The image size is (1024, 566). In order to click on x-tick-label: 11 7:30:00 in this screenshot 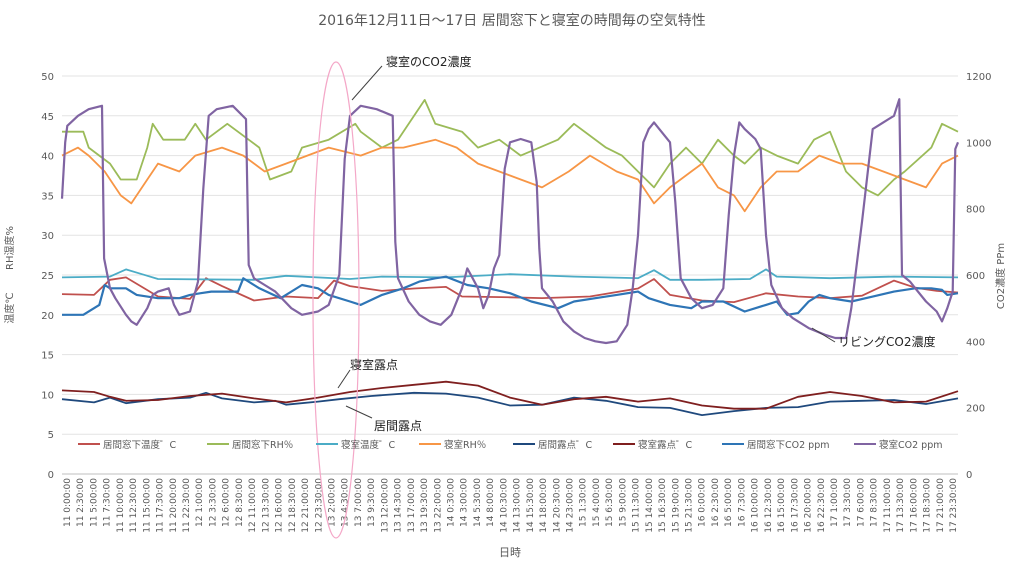, I will do `click(108, 502)`.